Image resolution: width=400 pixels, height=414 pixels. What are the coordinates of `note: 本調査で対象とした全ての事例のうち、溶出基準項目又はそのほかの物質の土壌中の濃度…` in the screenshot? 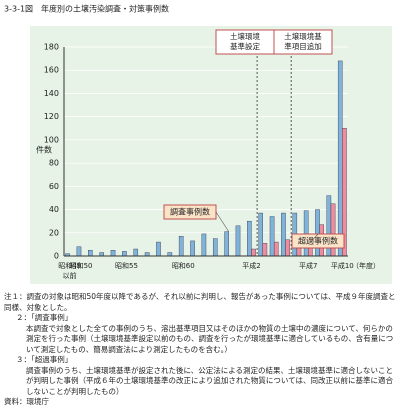 It's located at (210, 338).